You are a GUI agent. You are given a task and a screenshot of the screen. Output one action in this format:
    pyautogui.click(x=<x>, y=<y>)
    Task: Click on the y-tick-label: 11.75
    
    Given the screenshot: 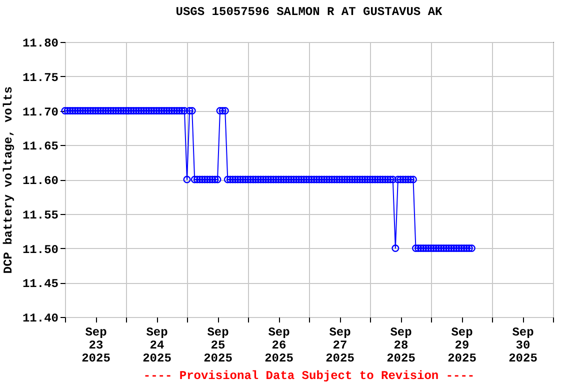 What is the action you would take?
    pyautogui.click(x=40, y=77)
    